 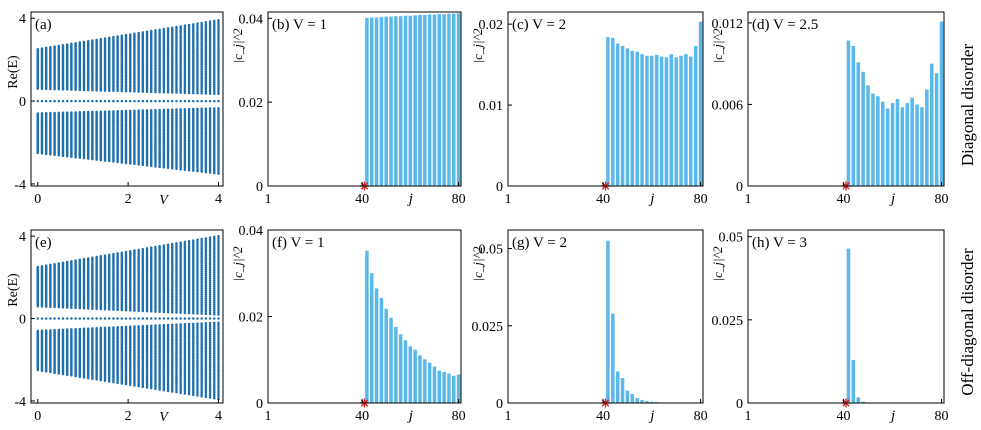 I want to click on y-tick-label: 0.04, so click(x=251, y=19).